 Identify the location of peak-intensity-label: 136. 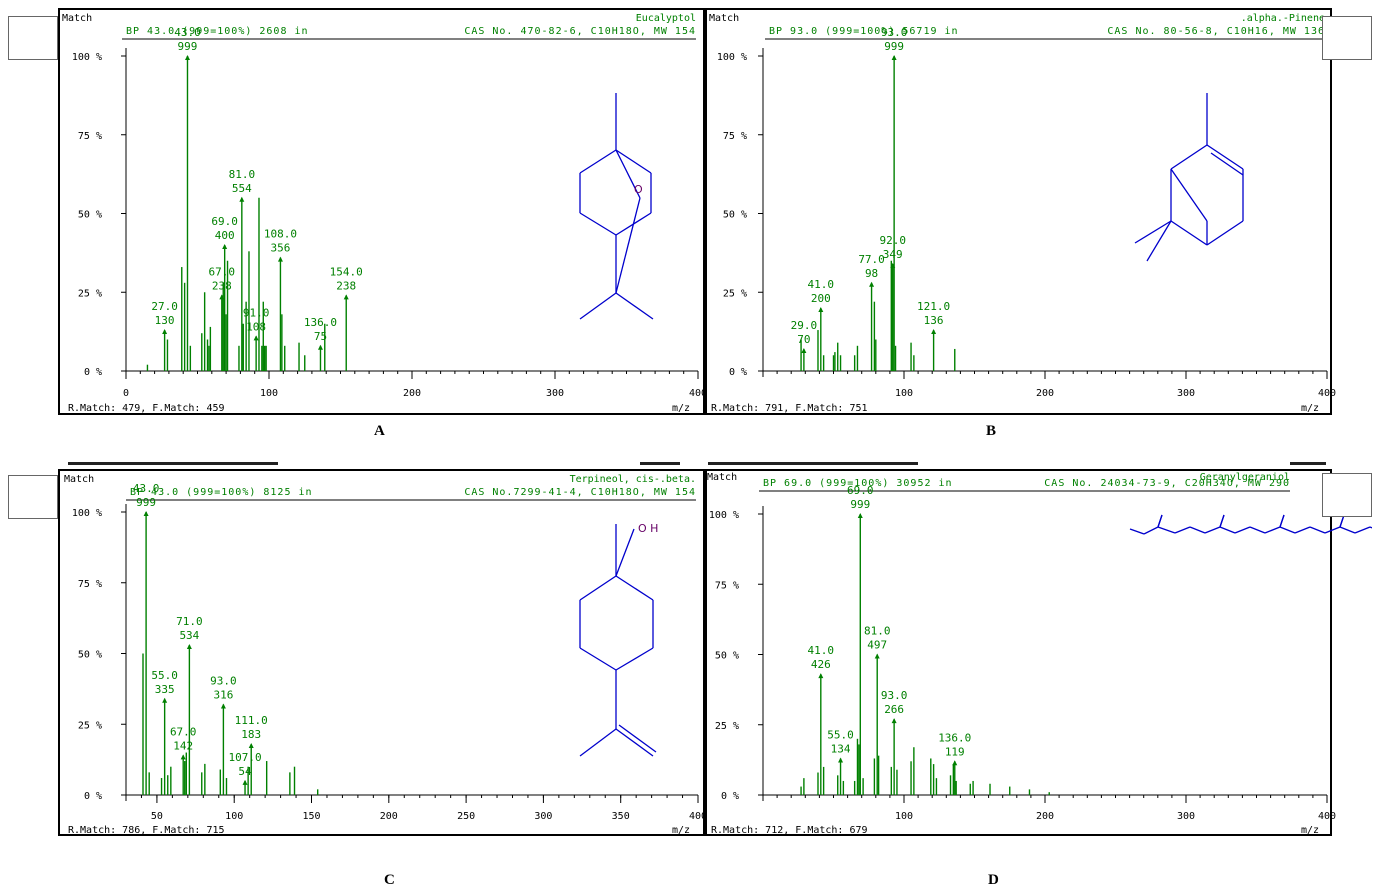
(934, 320).